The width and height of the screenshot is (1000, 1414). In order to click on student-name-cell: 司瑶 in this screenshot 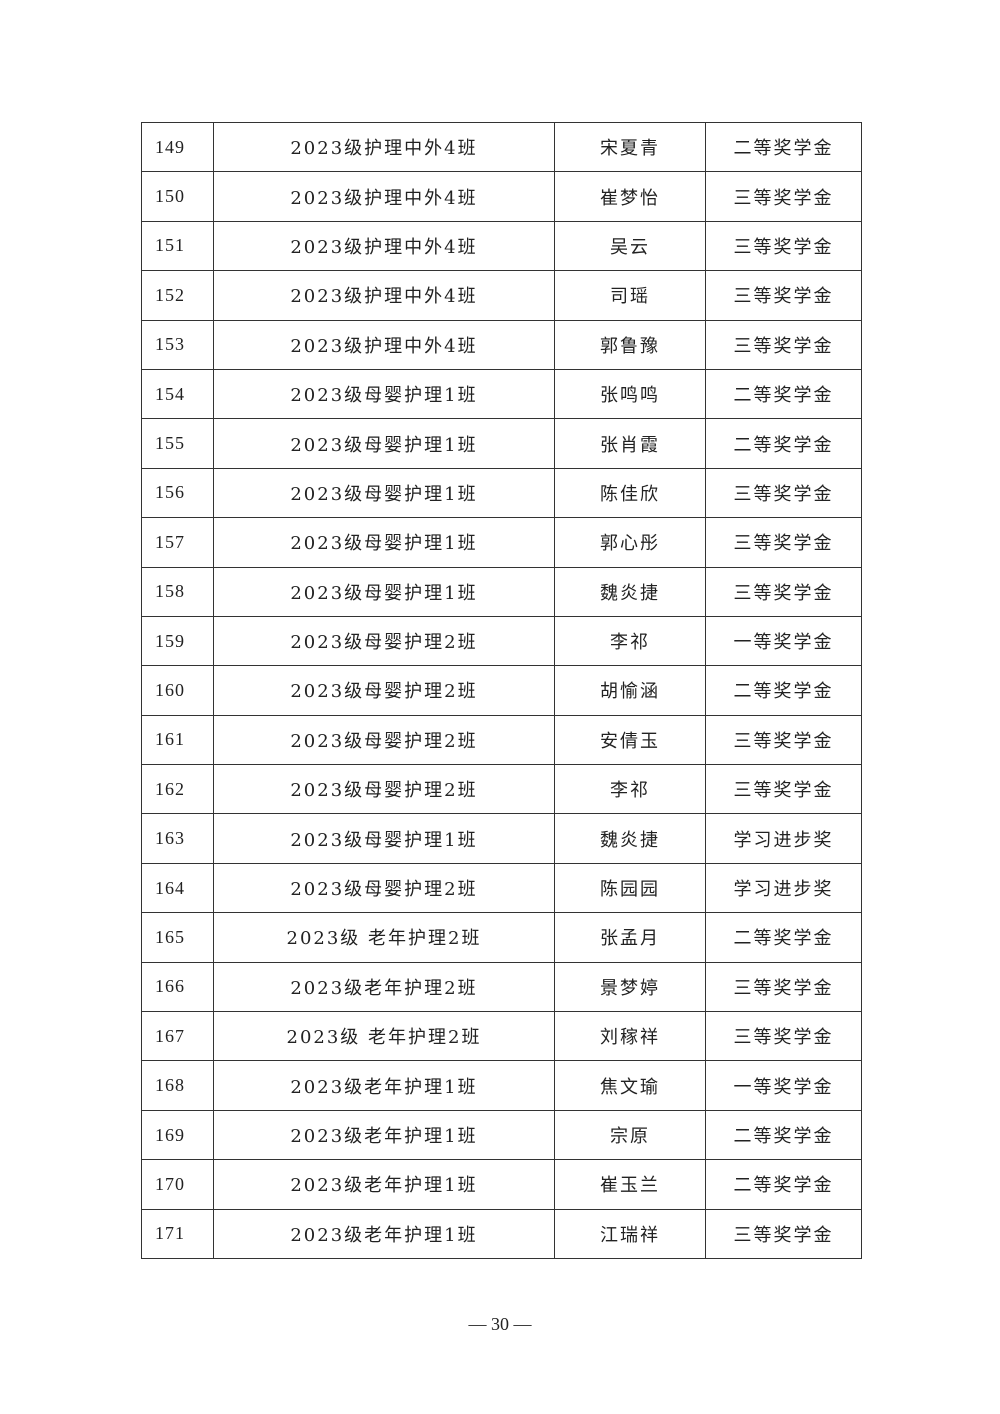, I will do `click(630, 295)`.